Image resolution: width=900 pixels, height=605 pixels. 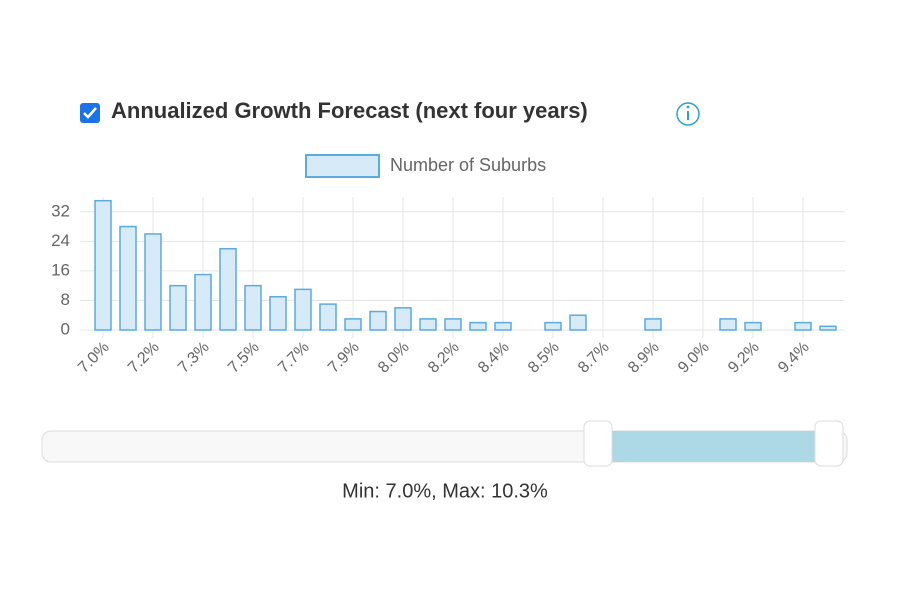 I want to click on info-icon, so click(x=688, y=114).